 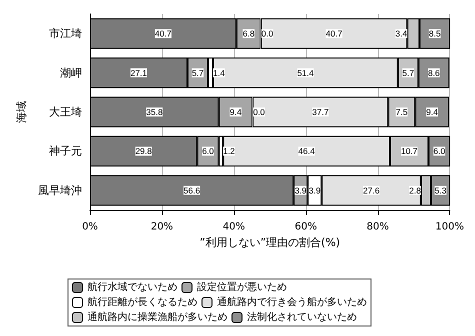 I want to click on legend-label: 航行距離が長くなるため, so click(x=143, y=302).